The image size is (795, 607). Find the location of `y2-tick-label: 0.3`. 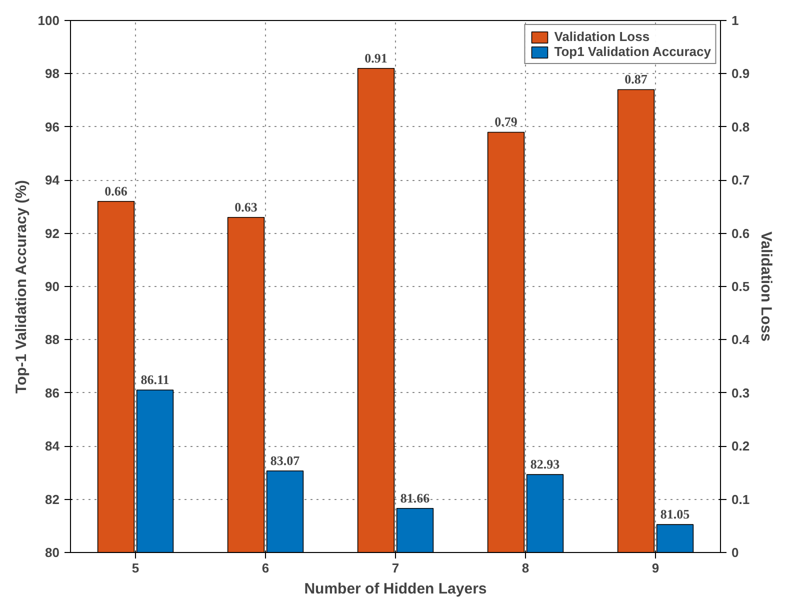

y2-tick-label: 0.3 is located at coordinates (741, 392).